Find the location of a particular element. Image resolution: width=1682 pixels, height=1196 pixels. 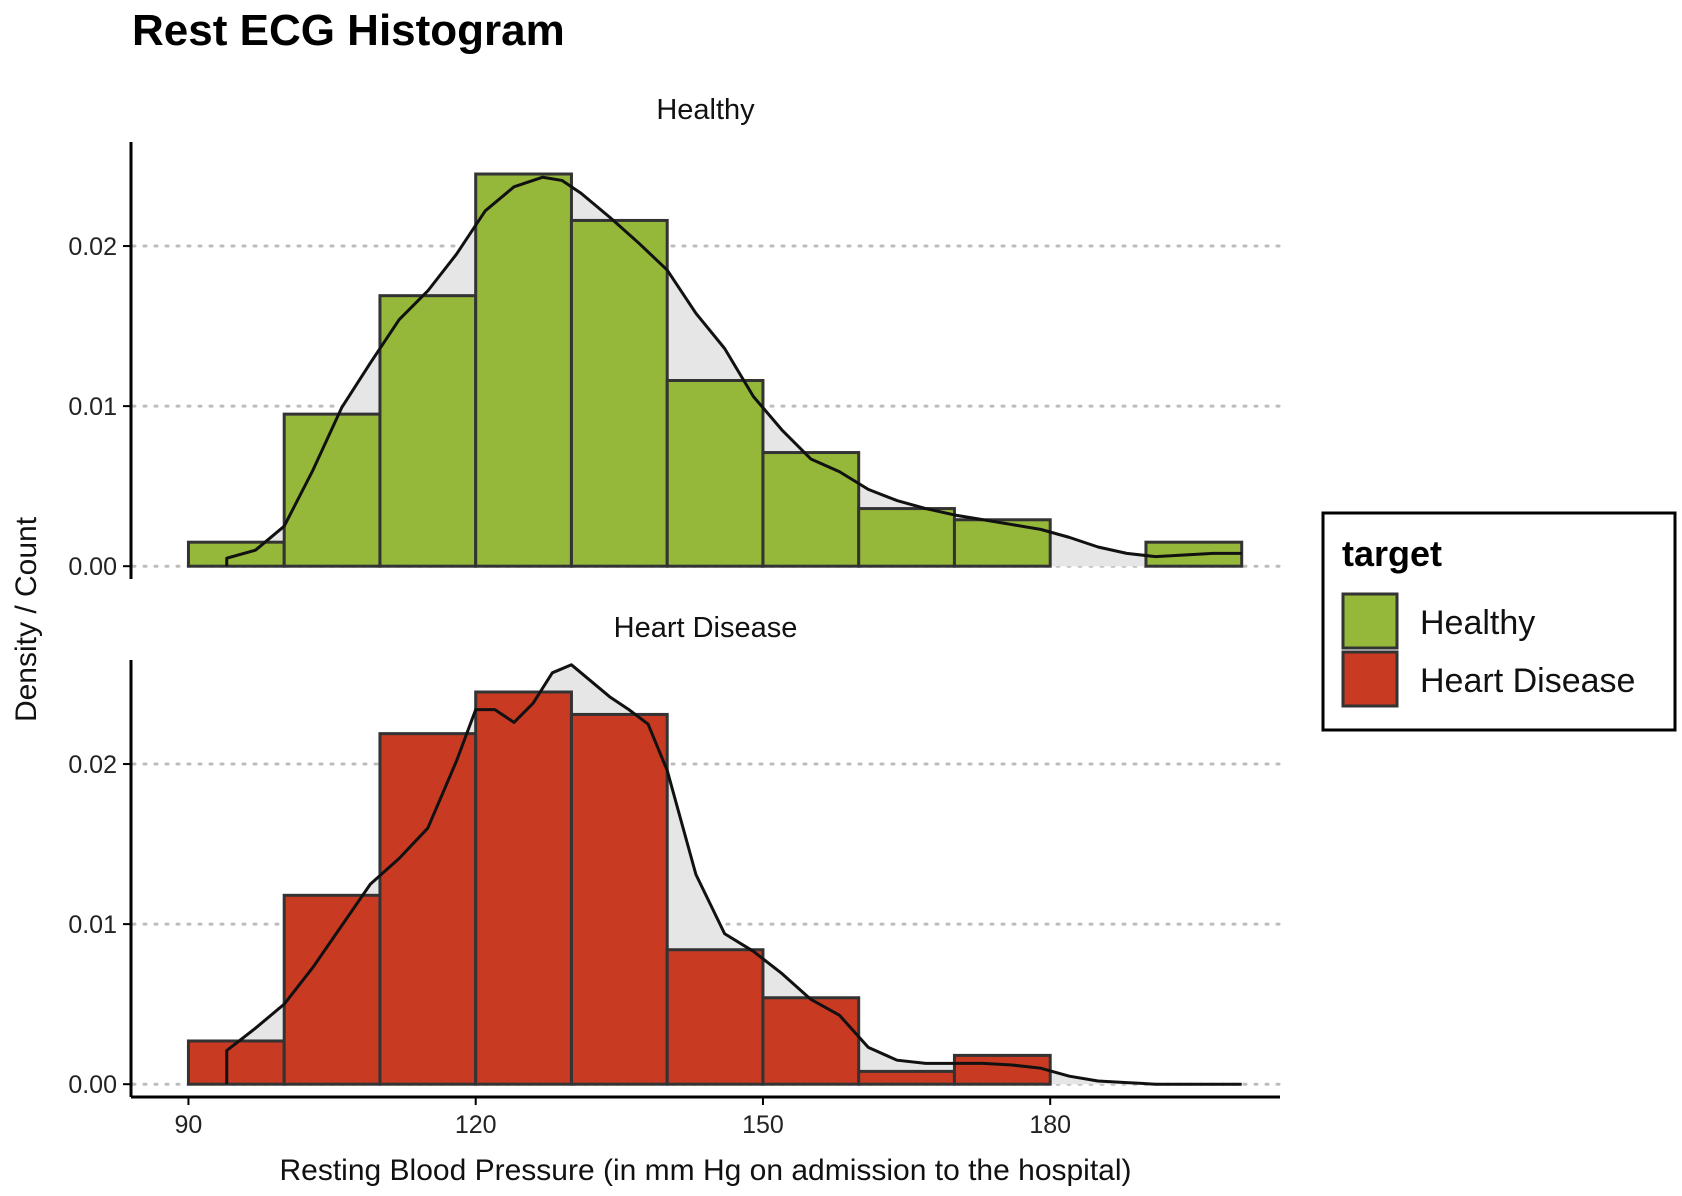

legend: target Healthy Heart Disease is located at coordinates (1499, 621).